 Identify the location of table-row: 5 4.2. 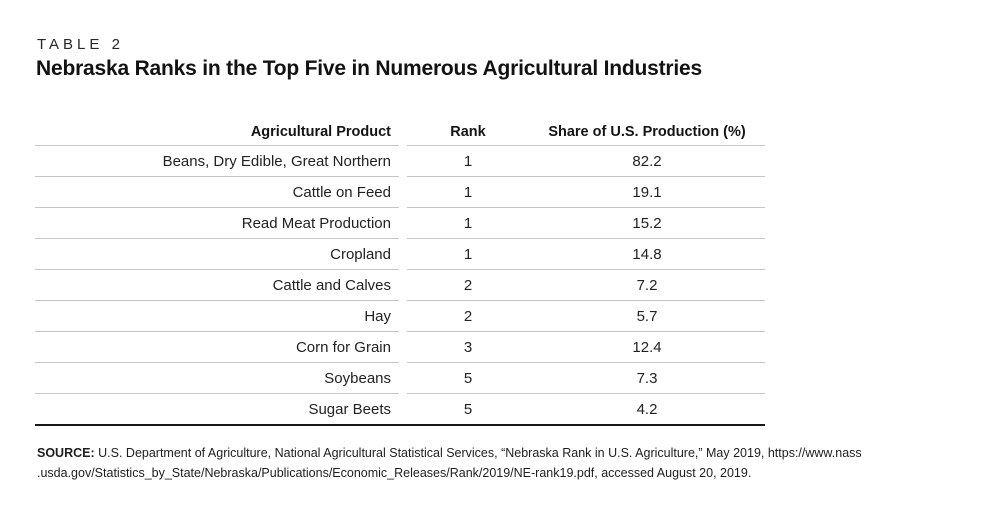
(586, 409).